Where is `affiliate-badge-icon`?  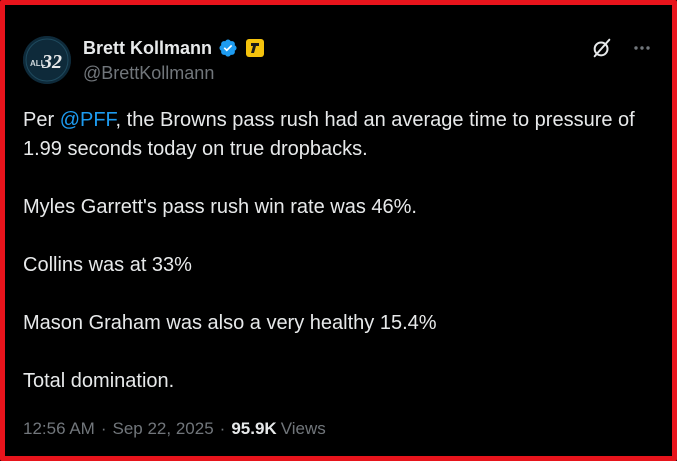
affiliate-badge-icon is located at coordinates (255, 48).